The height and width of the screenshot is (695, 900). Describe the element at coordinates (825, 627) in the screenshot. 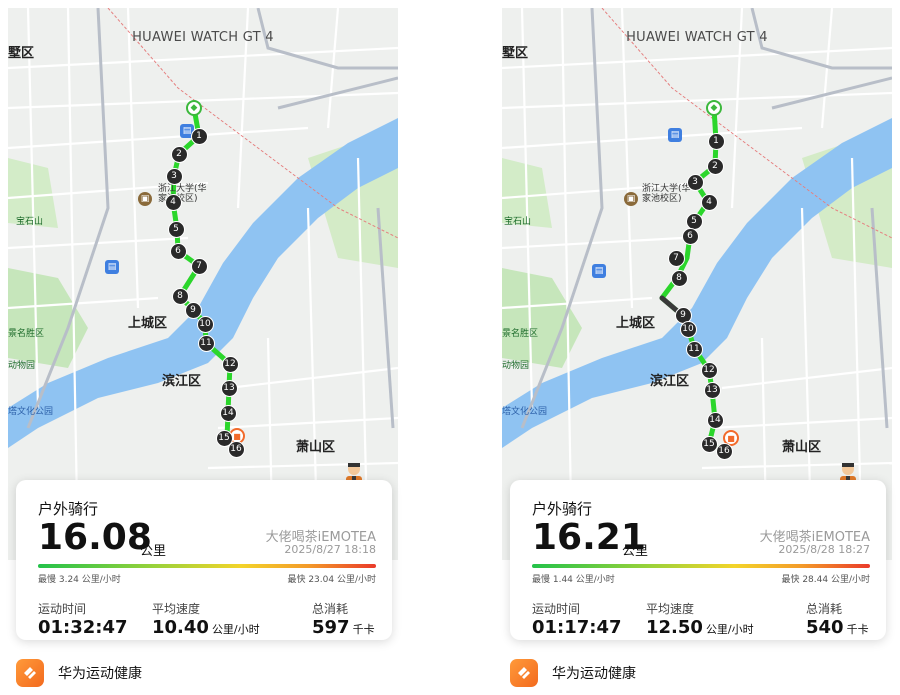

I see `calories-value: 540` at that location.